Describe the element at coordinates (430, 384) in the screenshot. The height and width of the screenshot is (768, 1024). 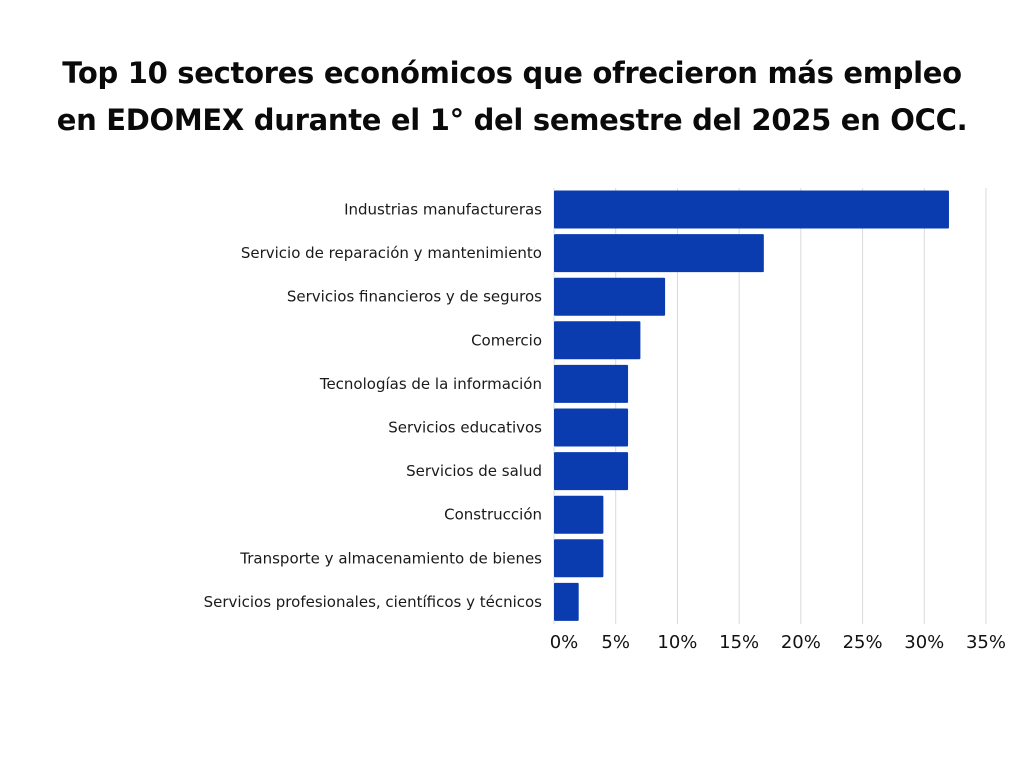
I see `category-label: Tecnologías de la información` at that location.